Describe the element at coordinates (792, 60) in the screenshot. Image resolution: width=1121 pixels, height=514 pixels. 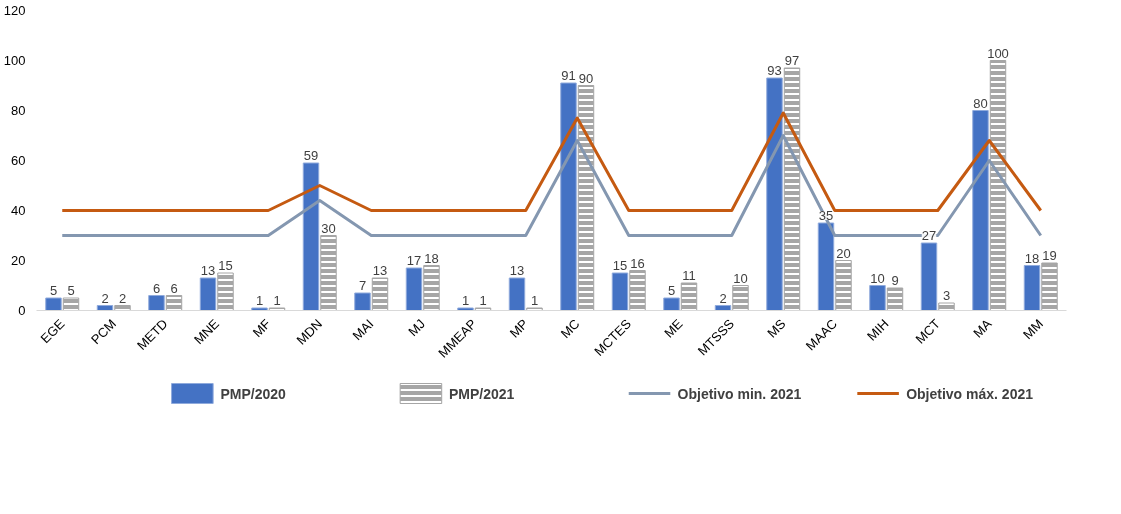
I see `data-label: 97` at that location.